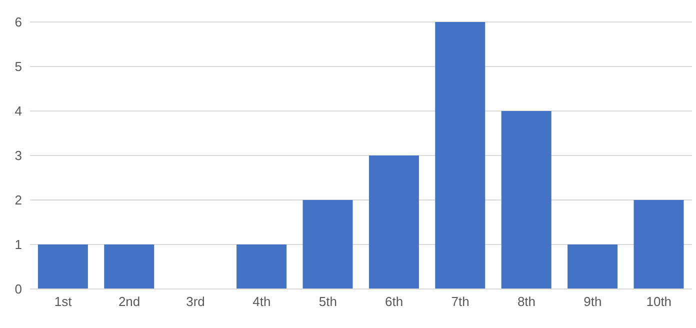  I want to click on x-tick-label: 9th, so click(593, 302).